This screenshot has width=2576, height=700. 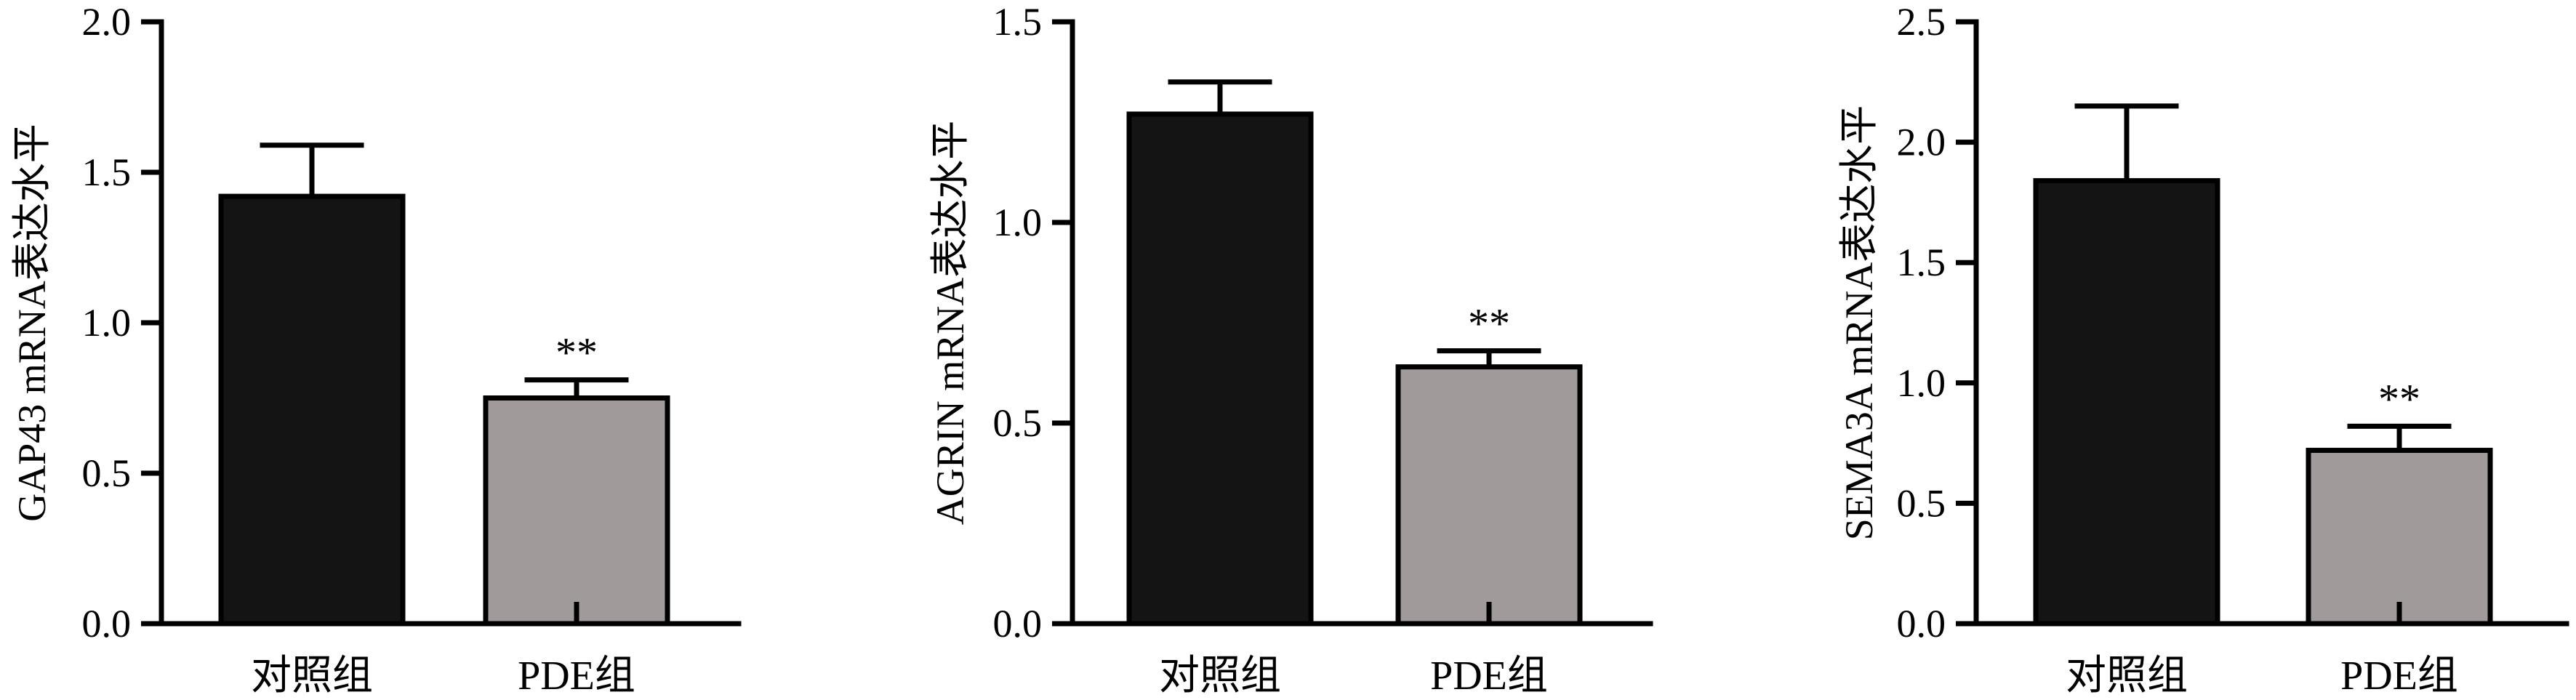 I want to click on y-axis-label: SEMA3A mRNA表达水平, so click(x=1859, y=323).